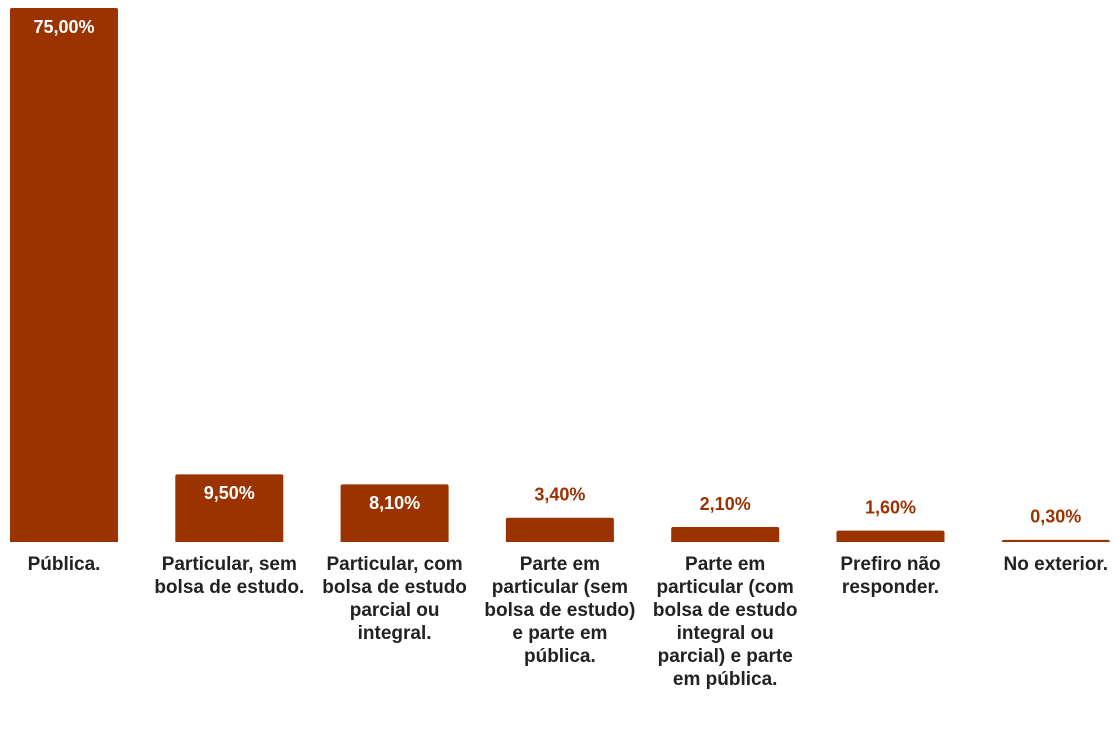 Image resolution: width=1118 pixels, height=731 pixels. What do you see at coordinates (63, 27) in the screenshot?
I see `value-label: 75,00%` at bounding box center [63, 27].